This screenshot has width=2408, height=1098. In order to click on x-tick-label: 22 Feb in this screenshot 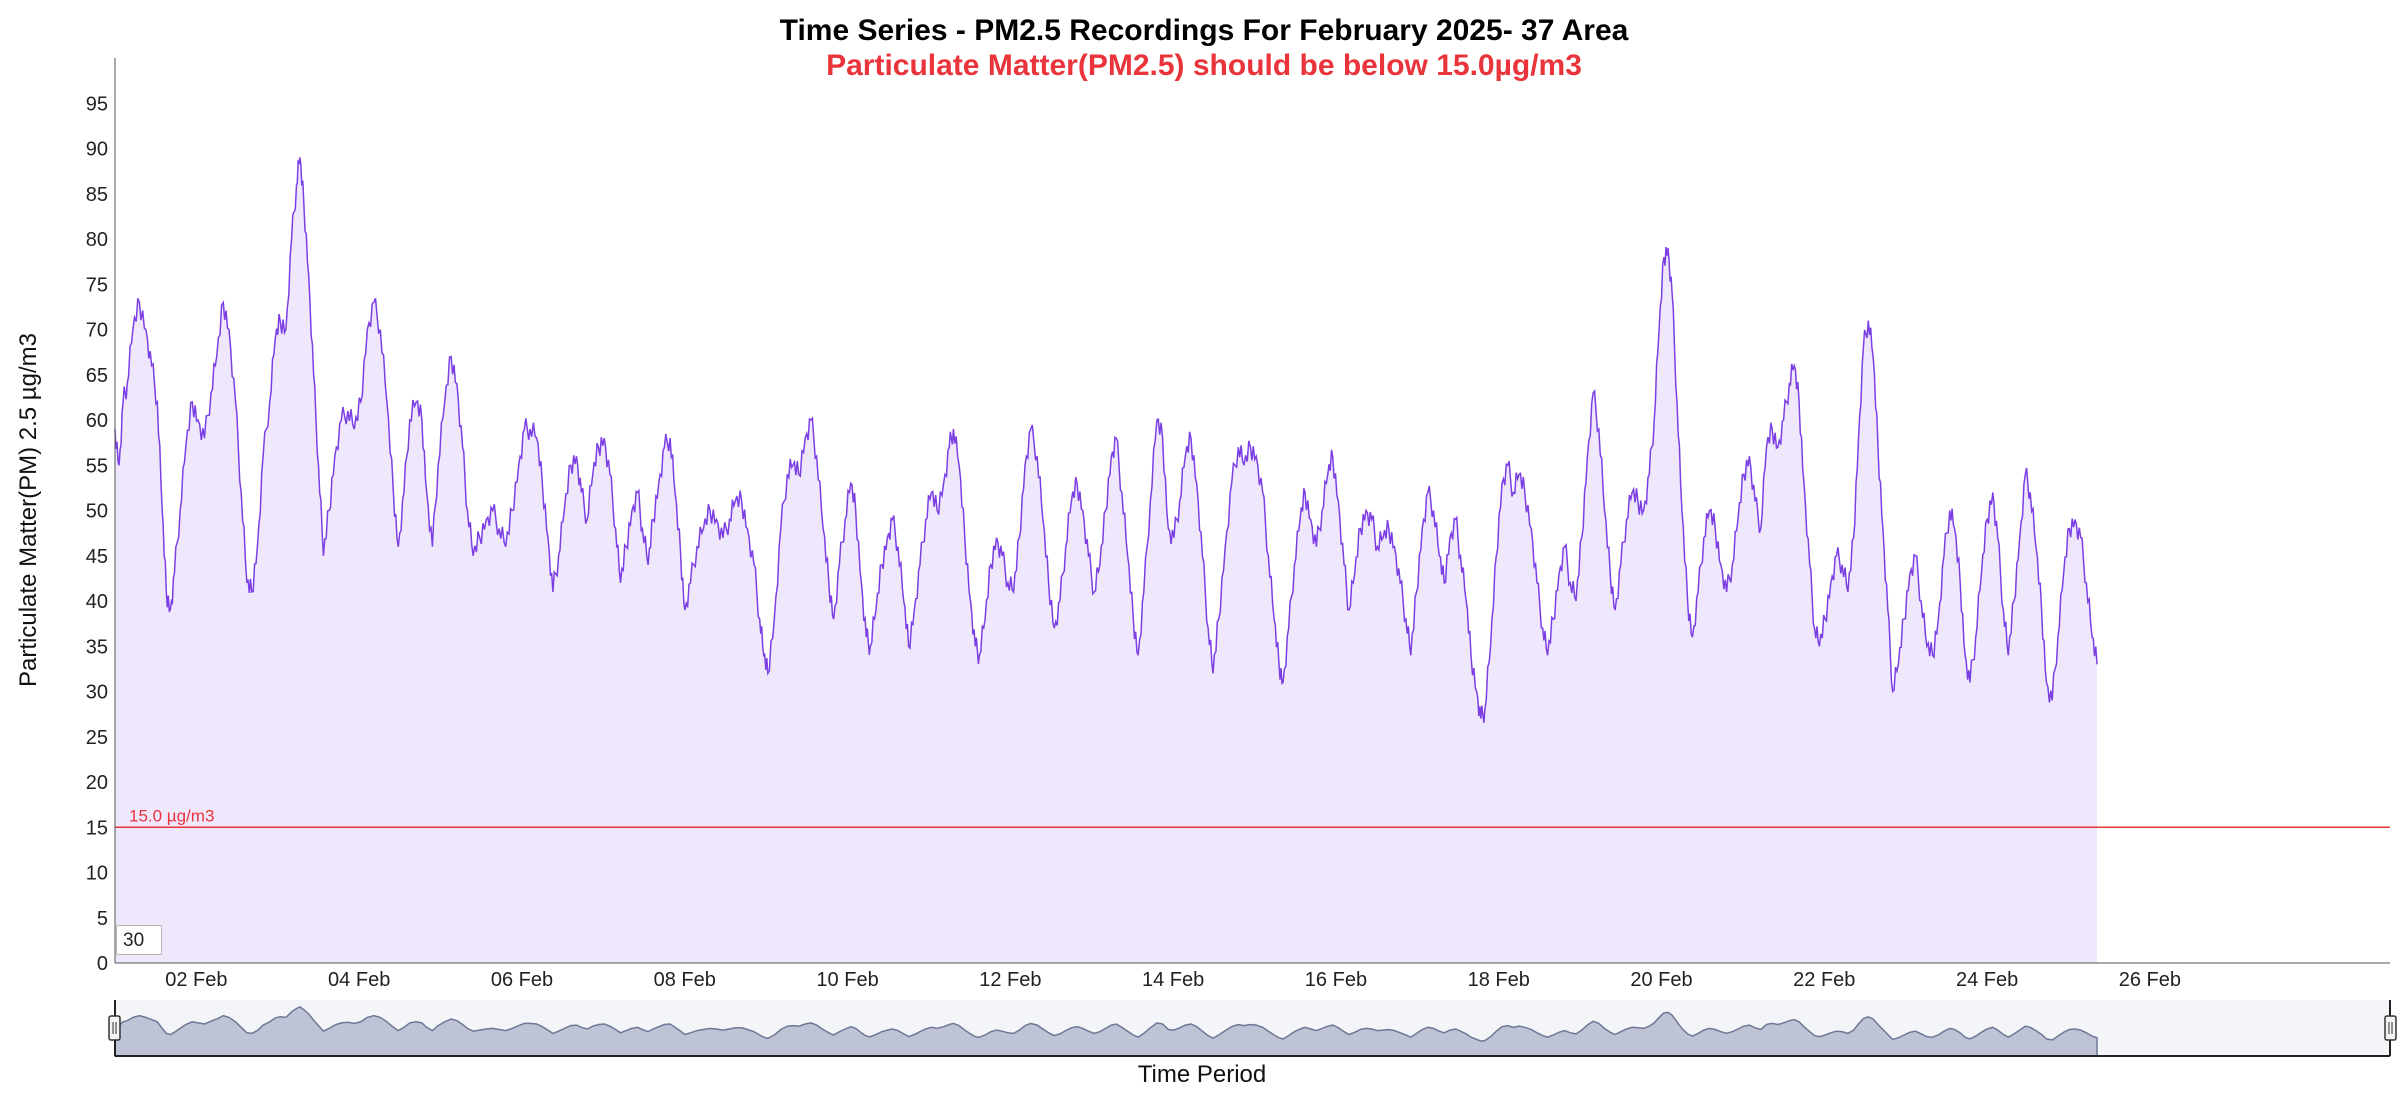, I will do `click(1824, 980)`.